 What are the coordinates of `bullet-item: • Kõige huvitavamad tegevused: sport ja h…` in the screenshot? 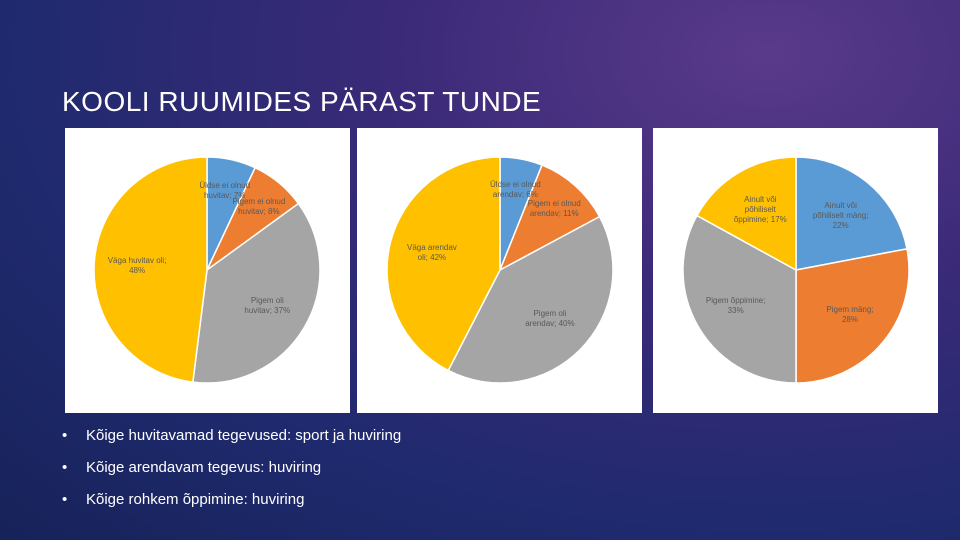 It's located at (232, 435).